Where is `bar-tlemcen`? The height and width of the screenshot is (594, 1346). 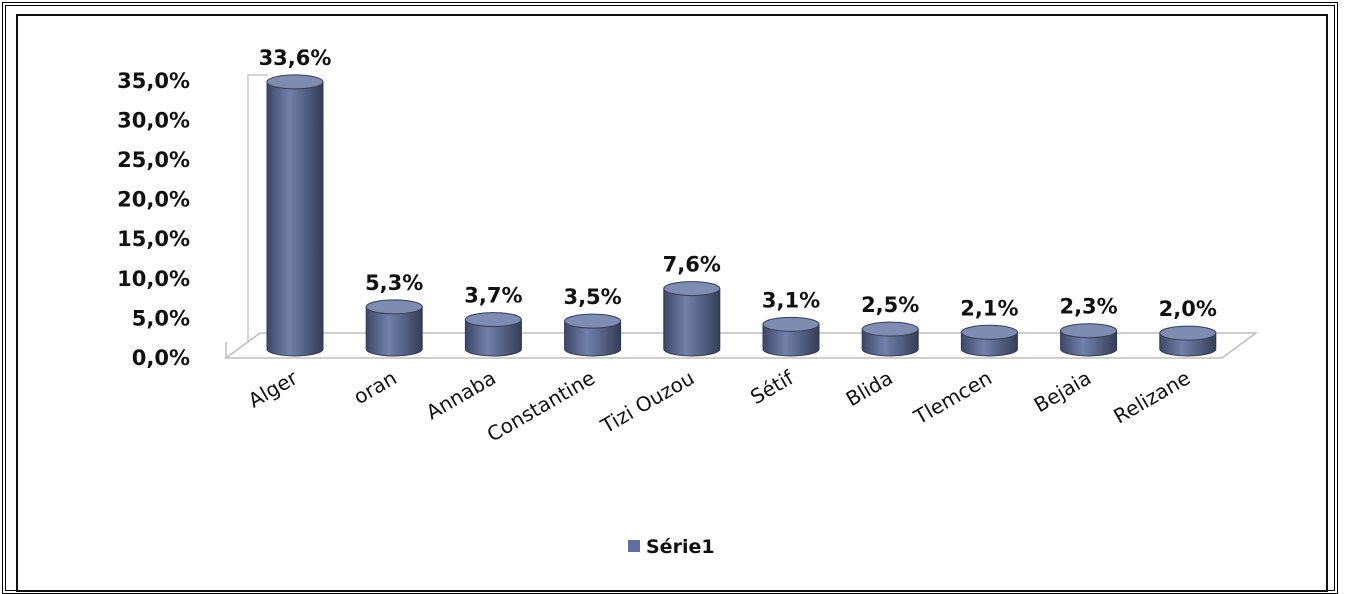
bar-tlemcen is located at coordinates (989, 340).